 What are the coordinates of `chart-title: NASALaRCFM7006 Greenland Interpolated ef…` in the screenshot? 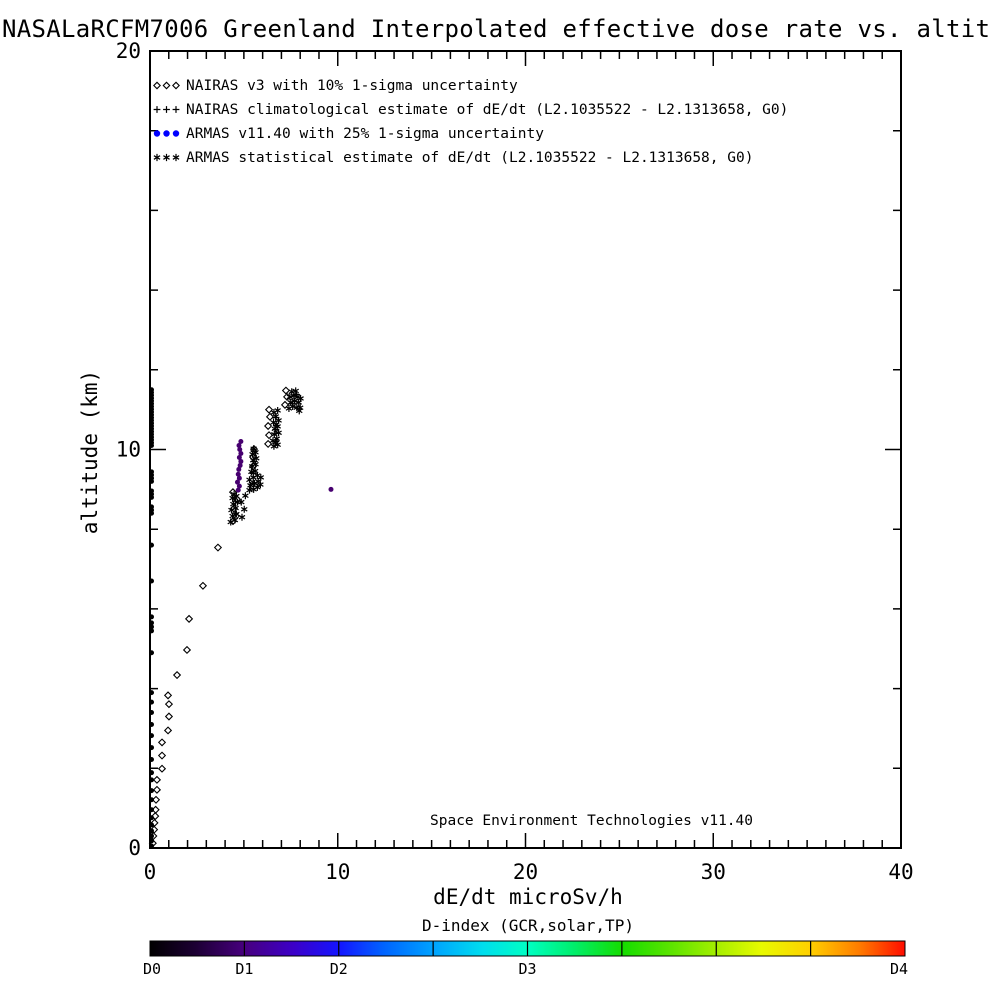 It's located at (496, 29).